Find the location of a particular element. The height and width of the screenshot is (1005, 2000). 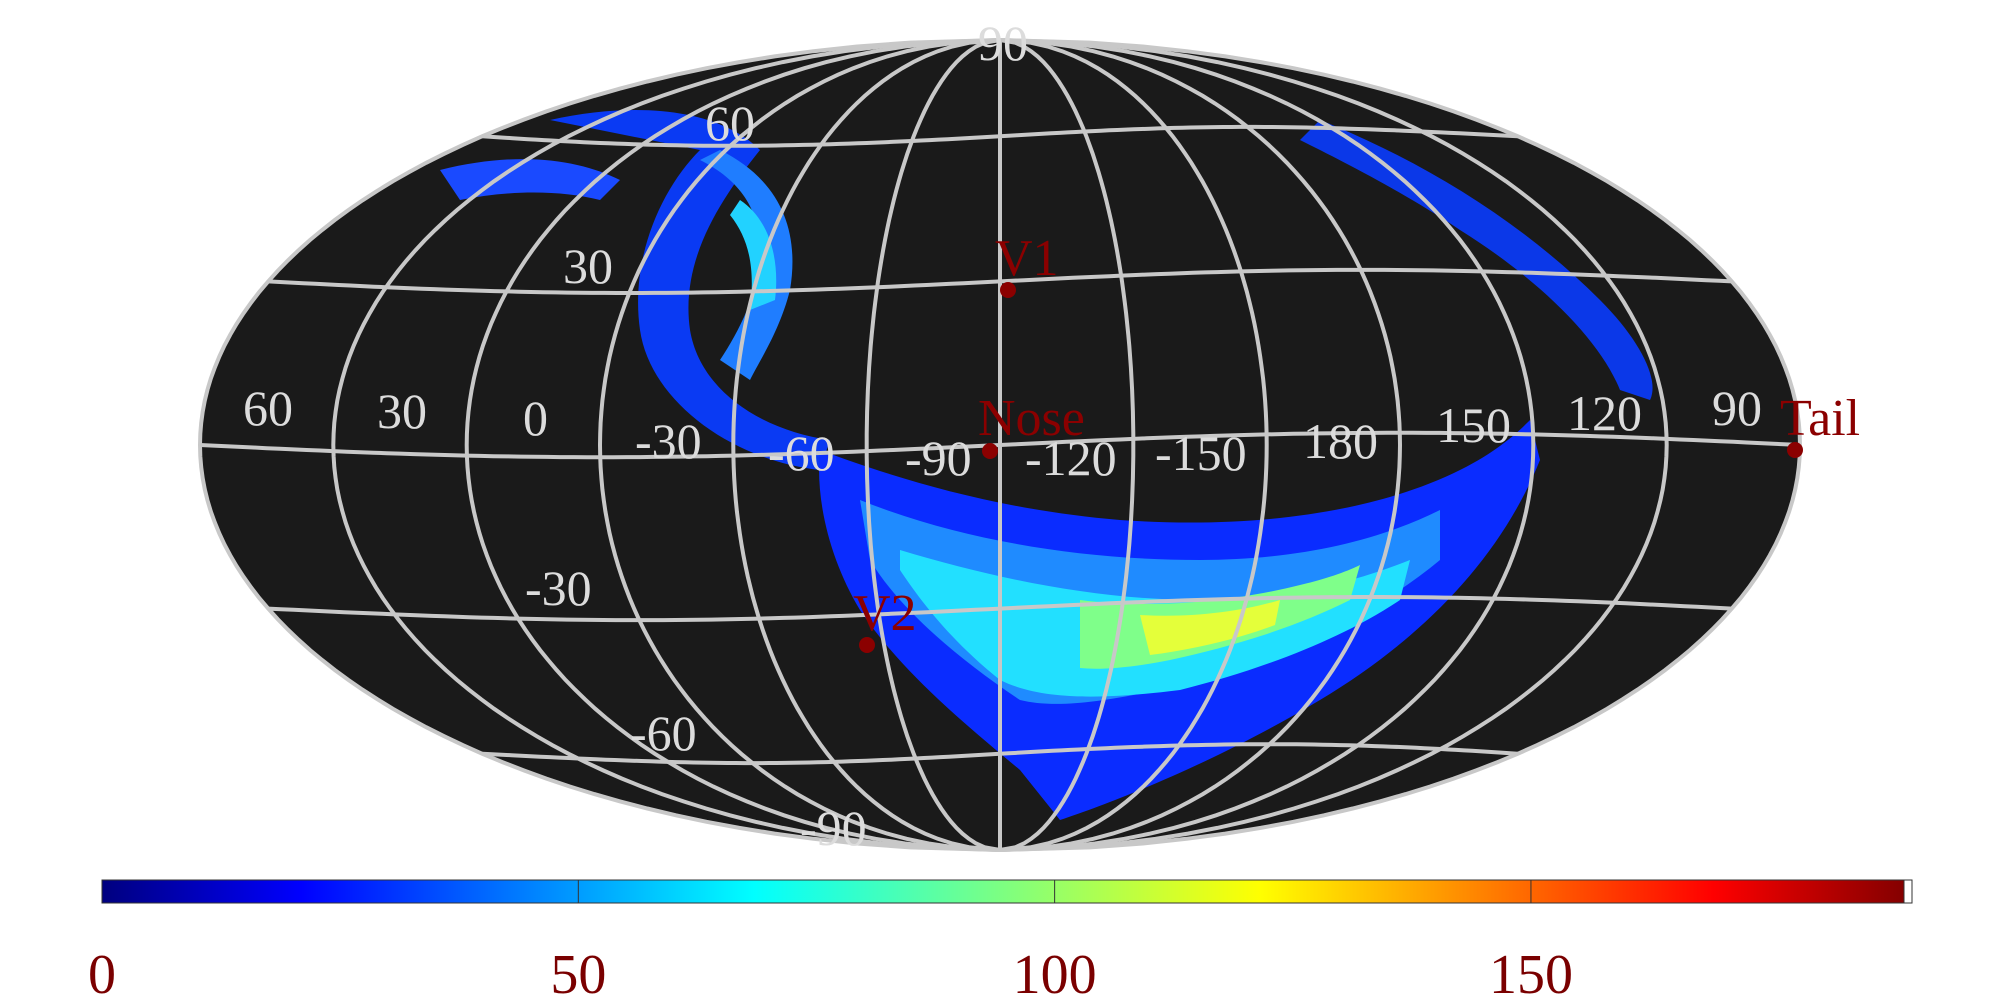

colorbar-tick-label: 100 is located at coordinates (1055, 972).